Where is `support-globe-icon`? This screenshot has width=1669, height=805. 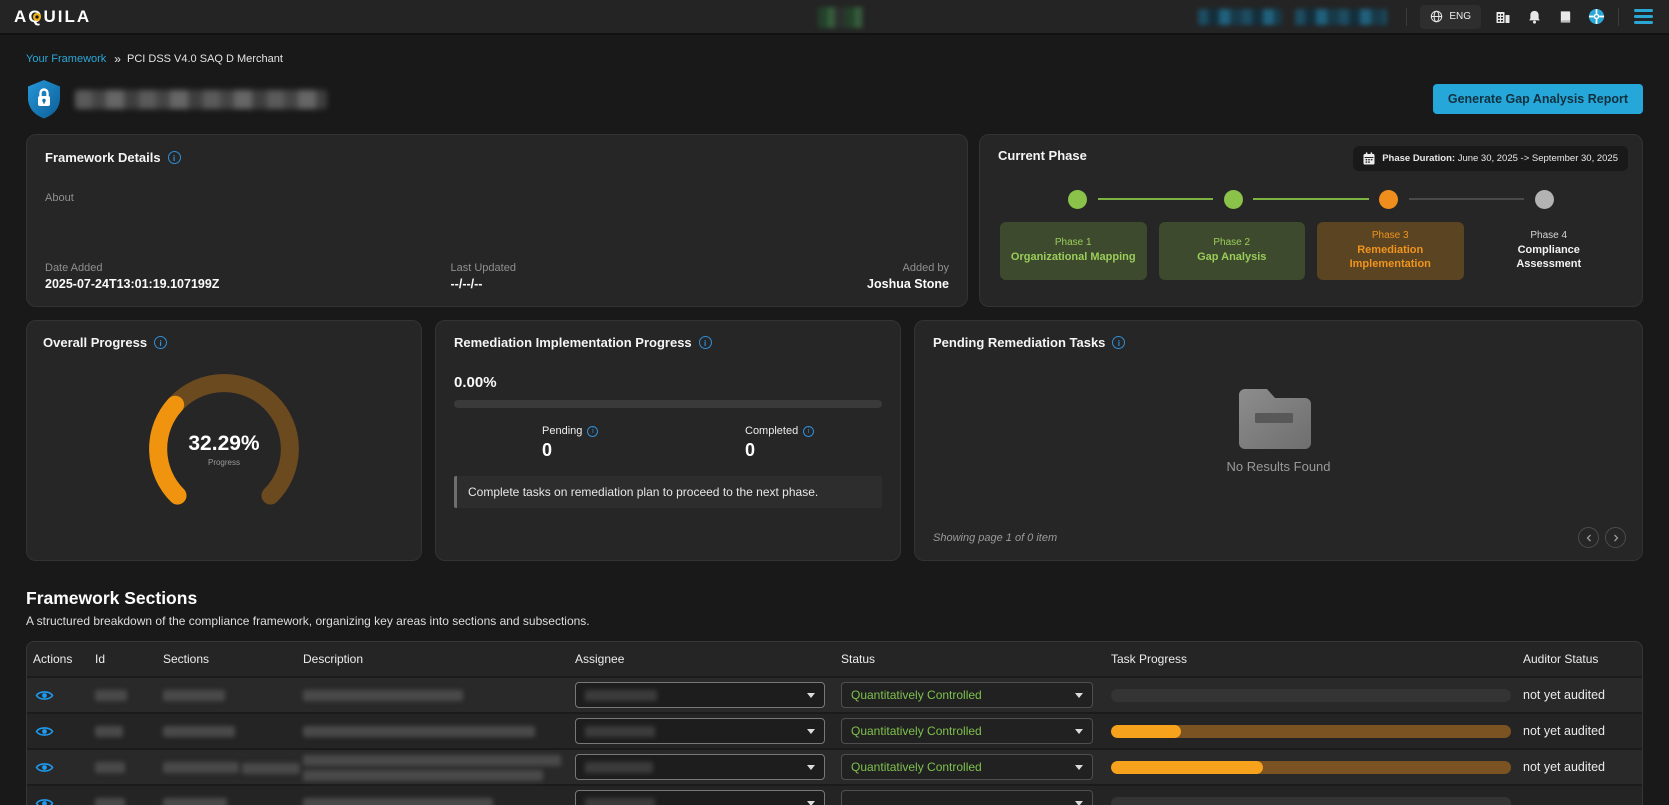 support-globe-icon is located at coordinates (1596, 17).